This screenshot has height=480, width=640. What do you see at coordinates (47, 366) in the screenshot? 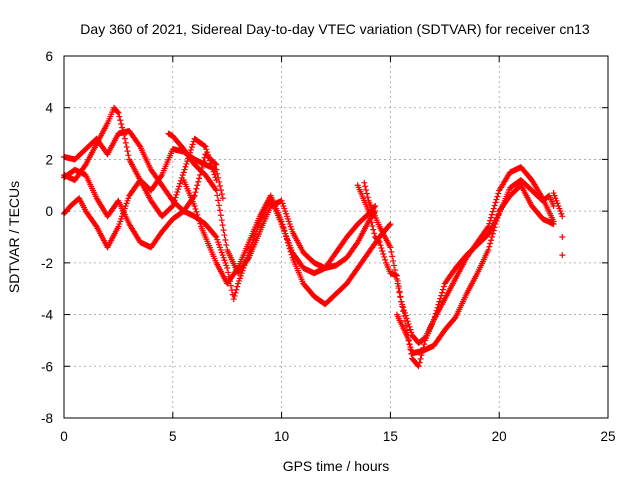
I see `y-tick-label: -6` at bounding box center [47, 366].